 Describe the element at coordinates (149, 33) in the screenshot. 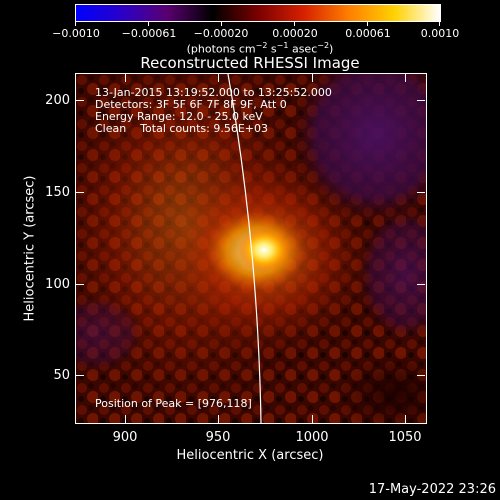

I see `colorbar-tick-label: −0.00061` at that location.